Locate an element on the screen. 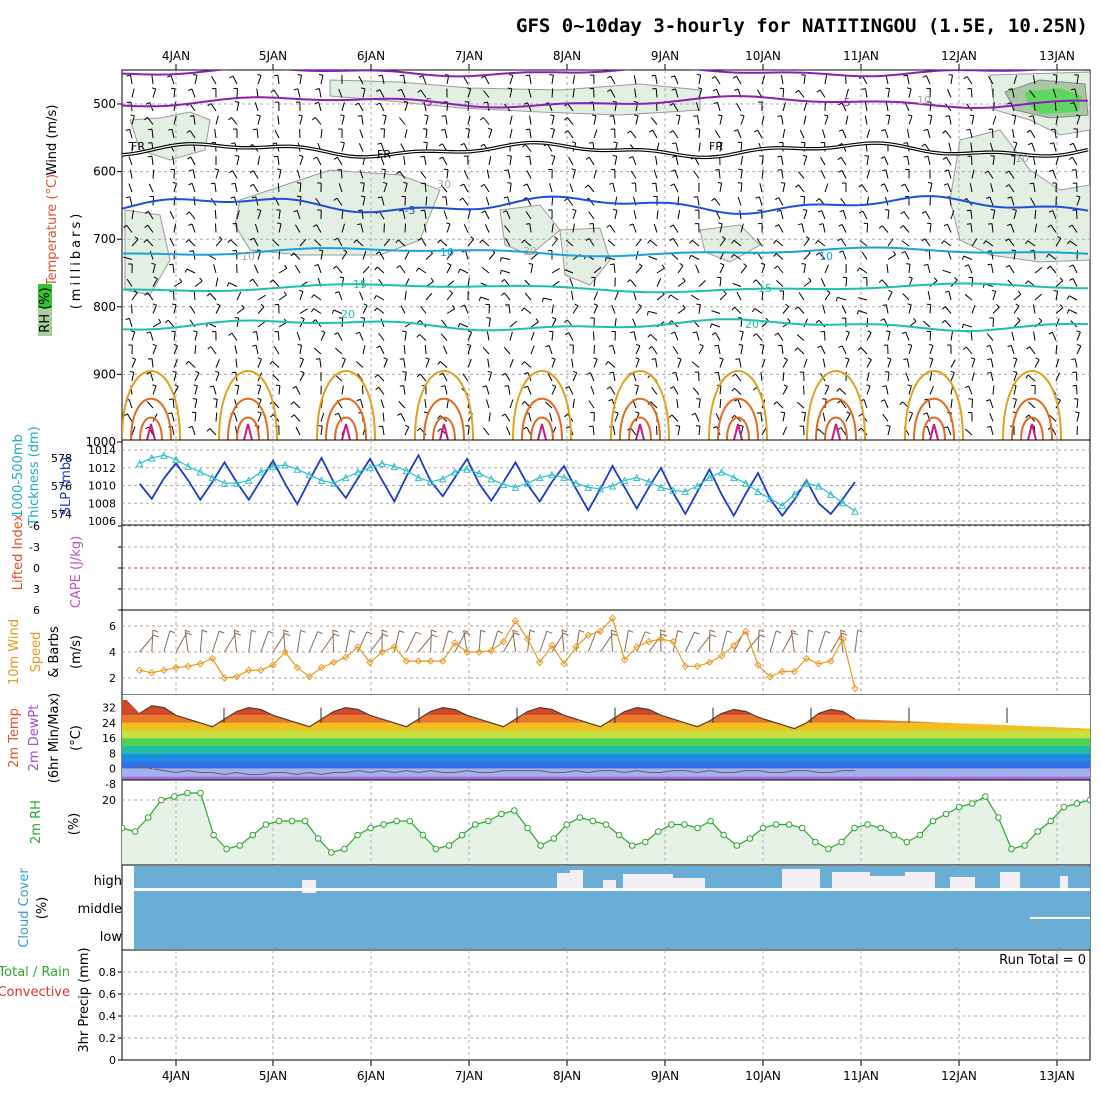 The image size is (1100, 1100). precip-ylabel-3: 3hr Precip (mm) is located at coordinates (84, 999).